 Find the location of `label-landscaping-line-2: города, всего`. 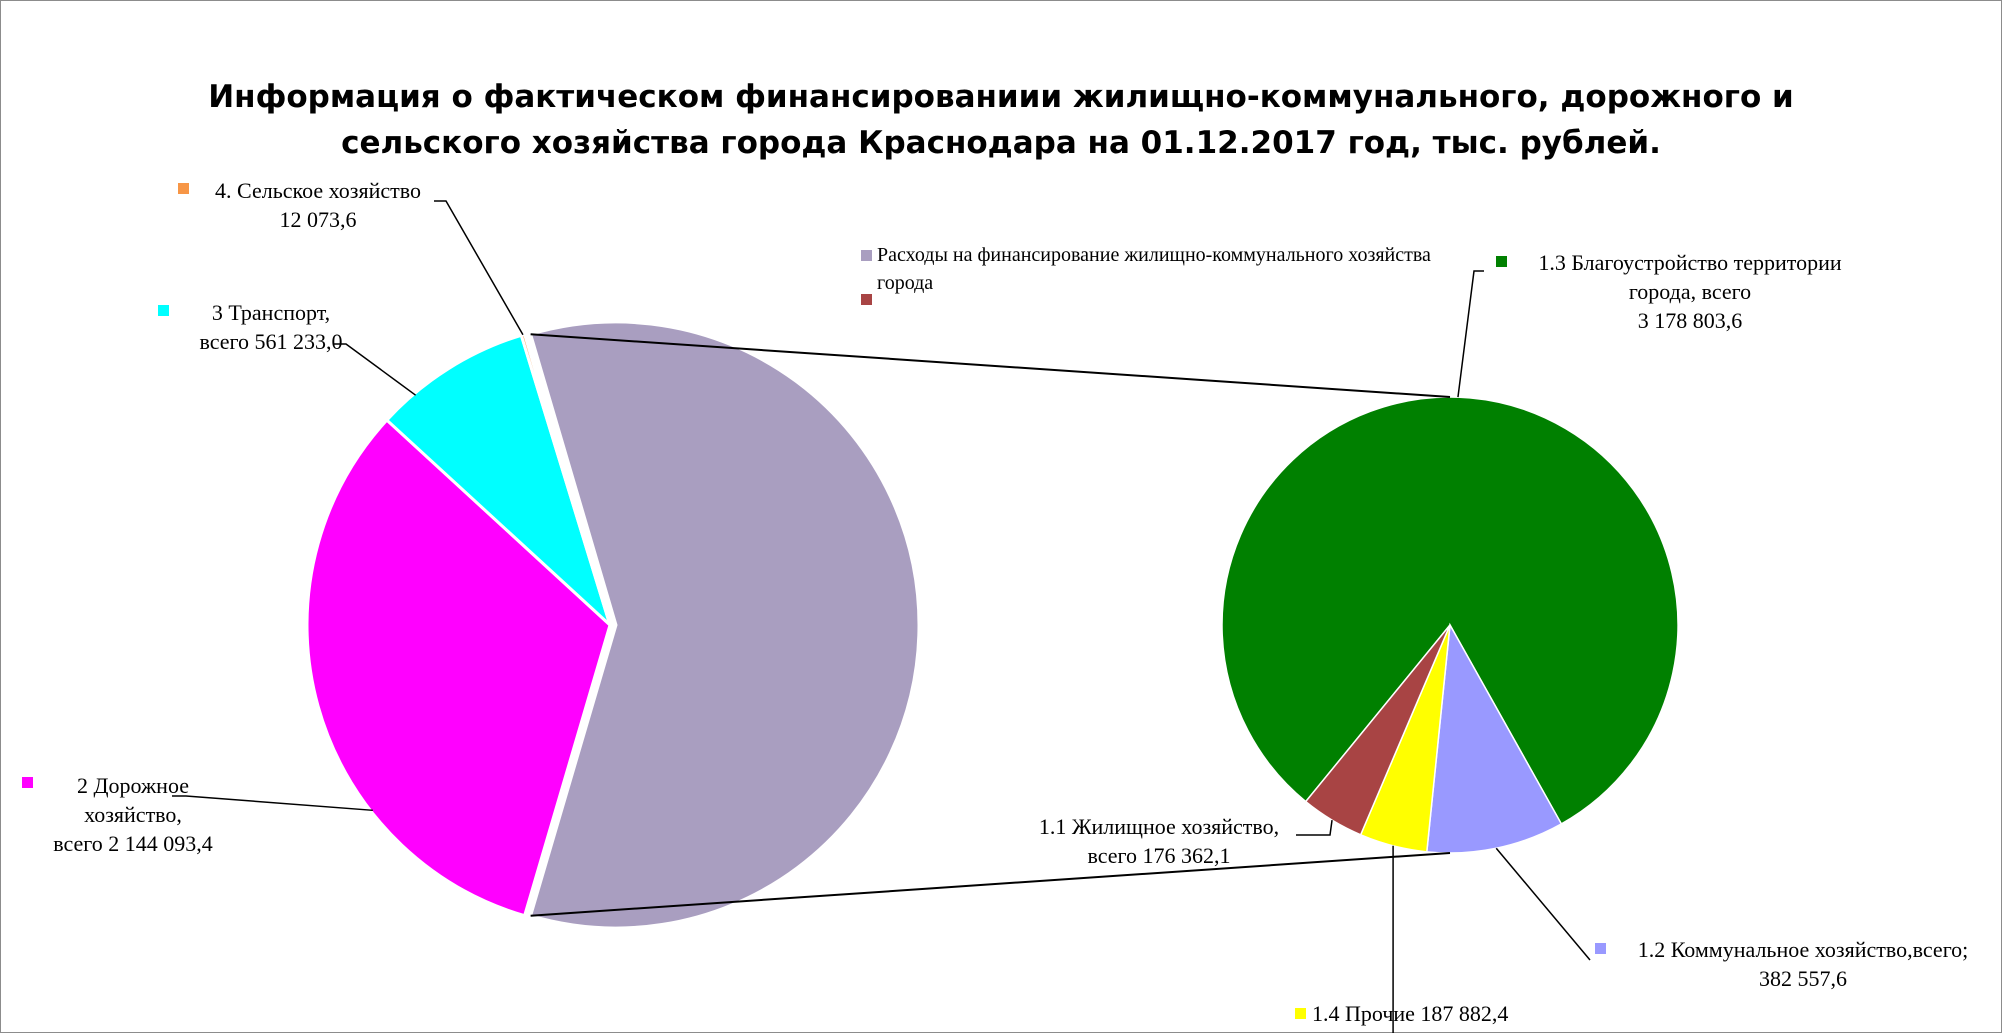

label-landscaping-line-2: города, всего is located at coordinates (1690, 291).